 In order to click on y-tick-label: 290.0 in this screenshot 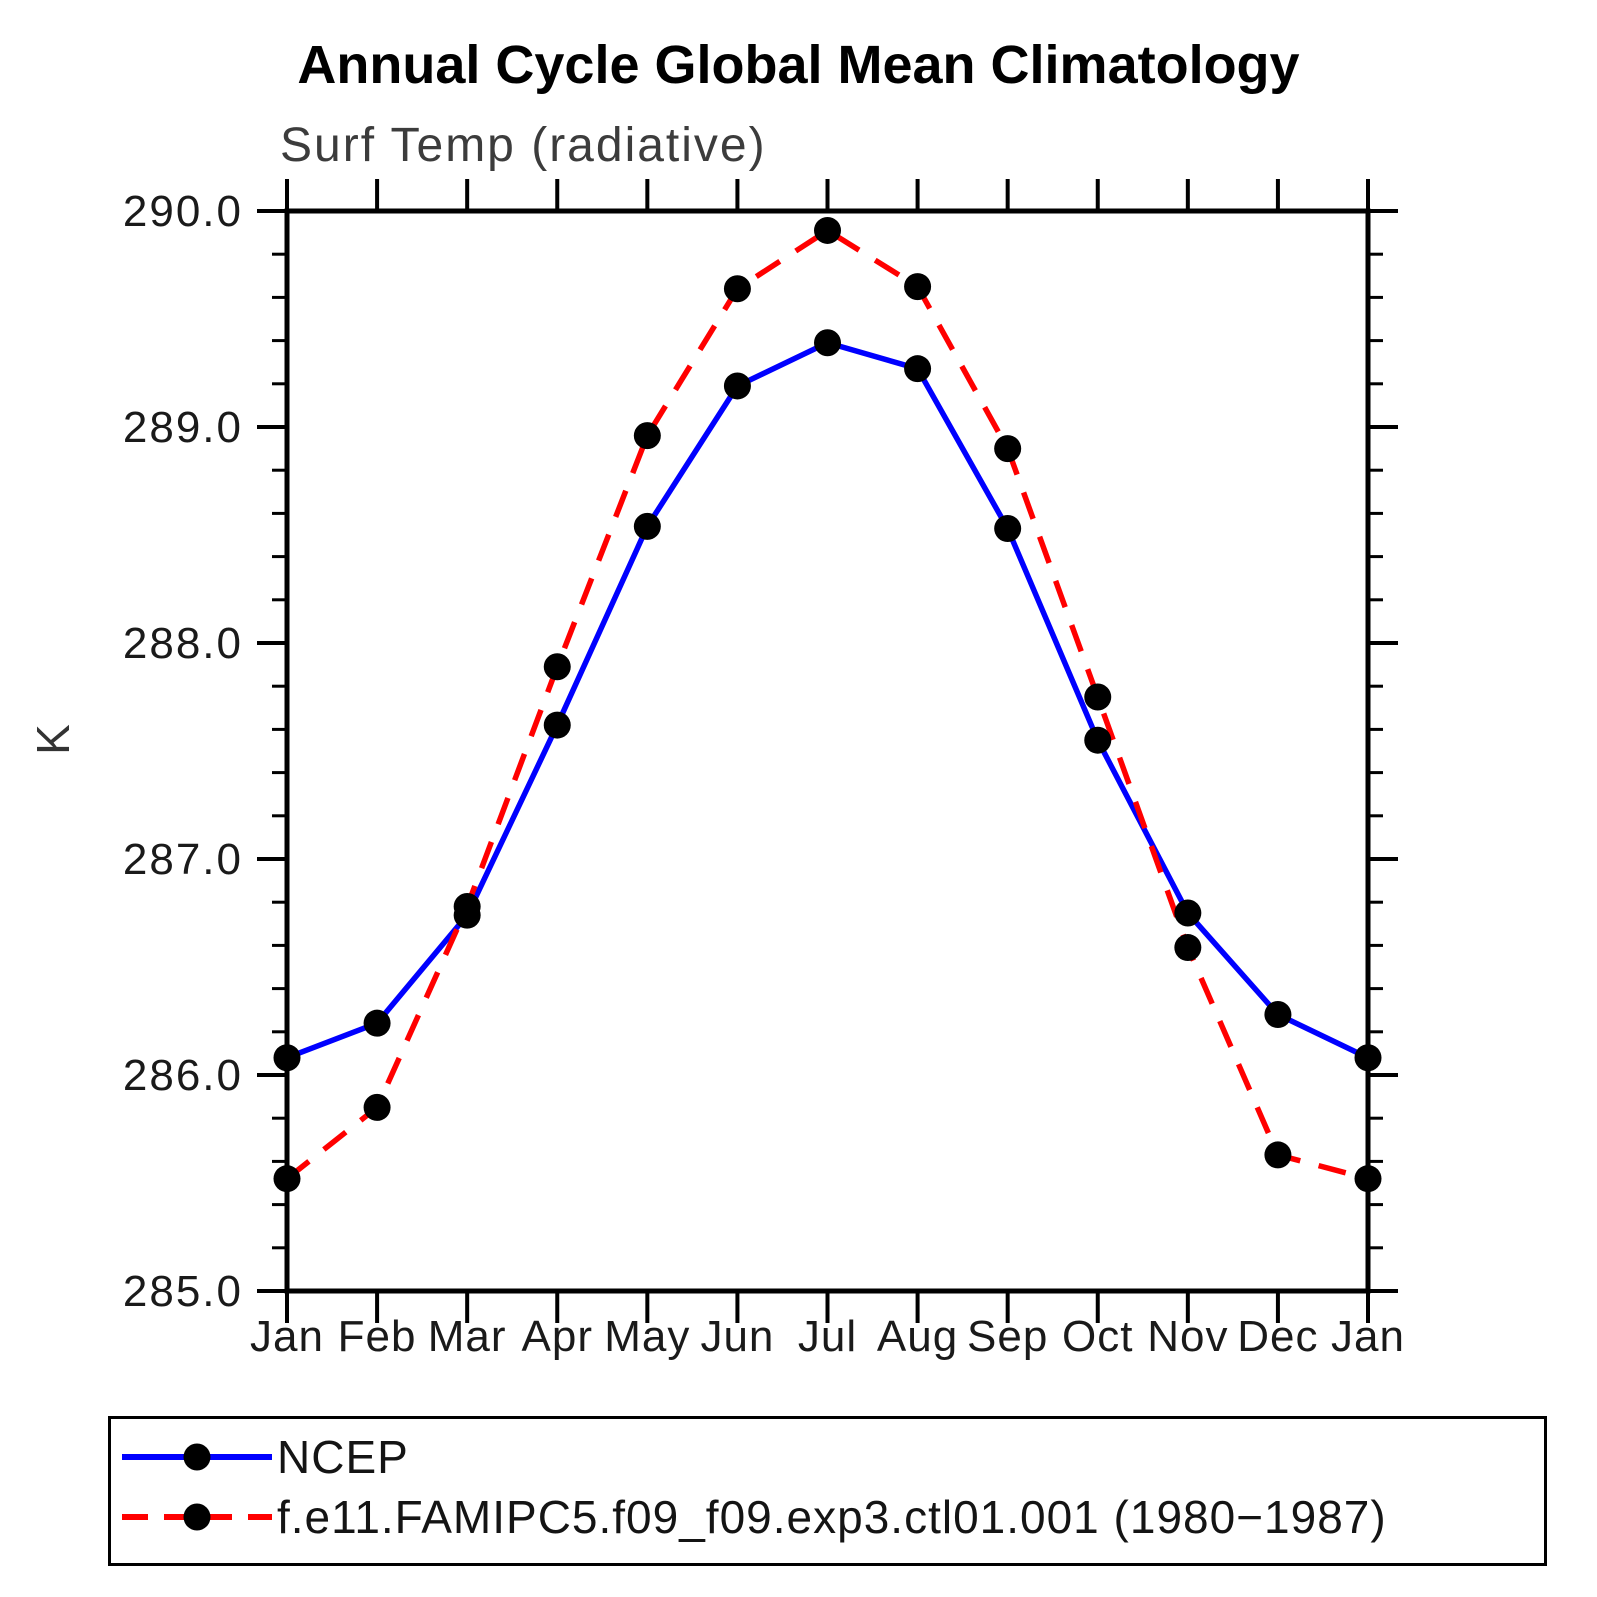, I will do `click(183, 211)`.